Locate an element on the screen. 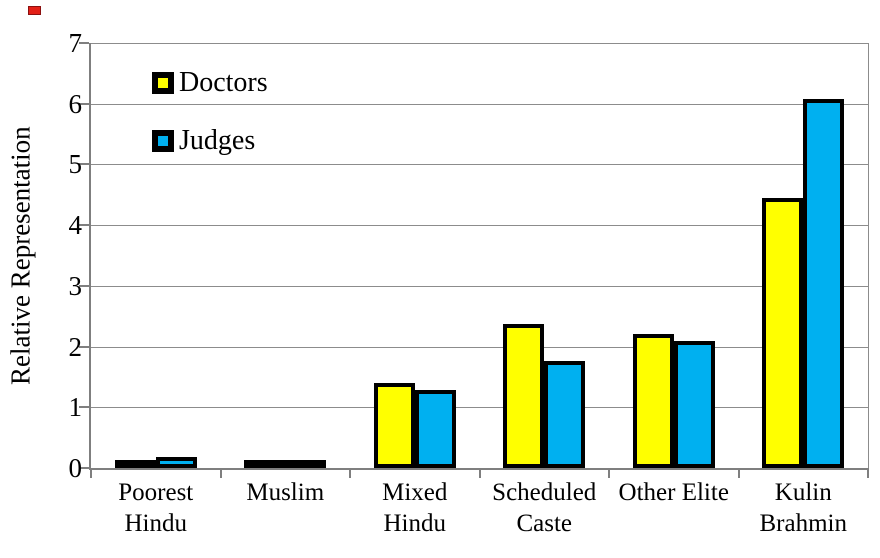 This screenshot has width=880, height=558. x-axis-label: Scheduled Caste is located at coordinates (545, 508).